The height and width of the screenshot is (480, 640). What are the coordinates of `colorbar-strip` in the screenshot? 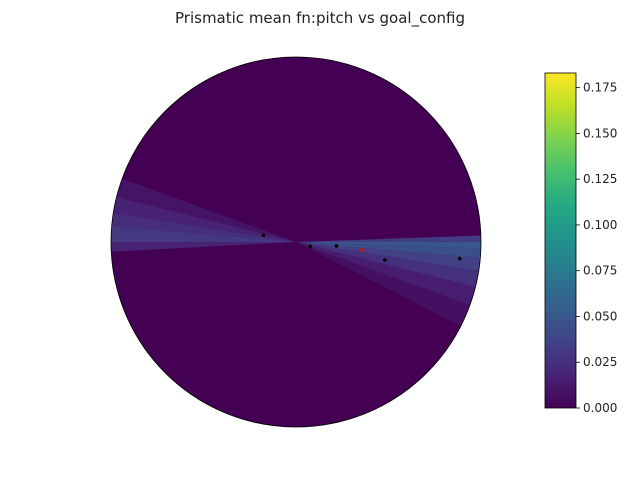 It's located at (560, 240).